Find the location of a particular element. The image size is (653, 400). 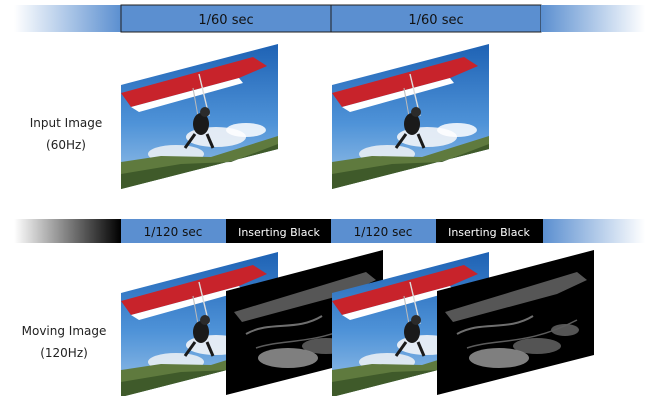

top-segment-1-label: 1/60 sec is located at coordinates (225, 20).